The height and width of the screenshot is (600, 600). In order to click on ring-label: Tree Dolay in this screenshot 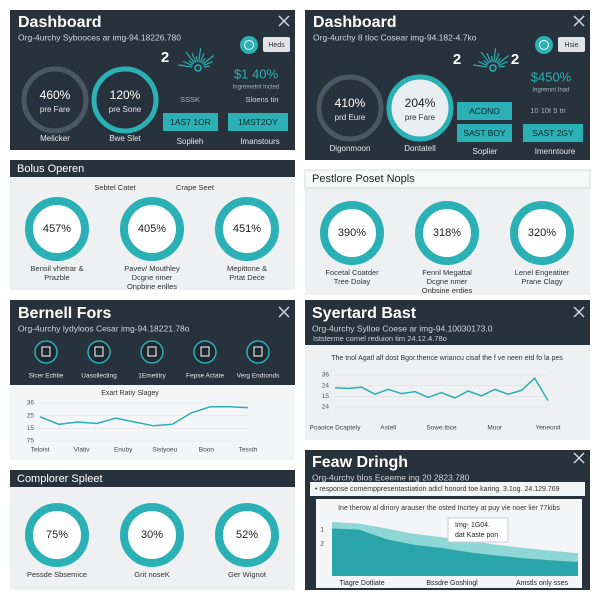, I will do `click(352, 281)`.